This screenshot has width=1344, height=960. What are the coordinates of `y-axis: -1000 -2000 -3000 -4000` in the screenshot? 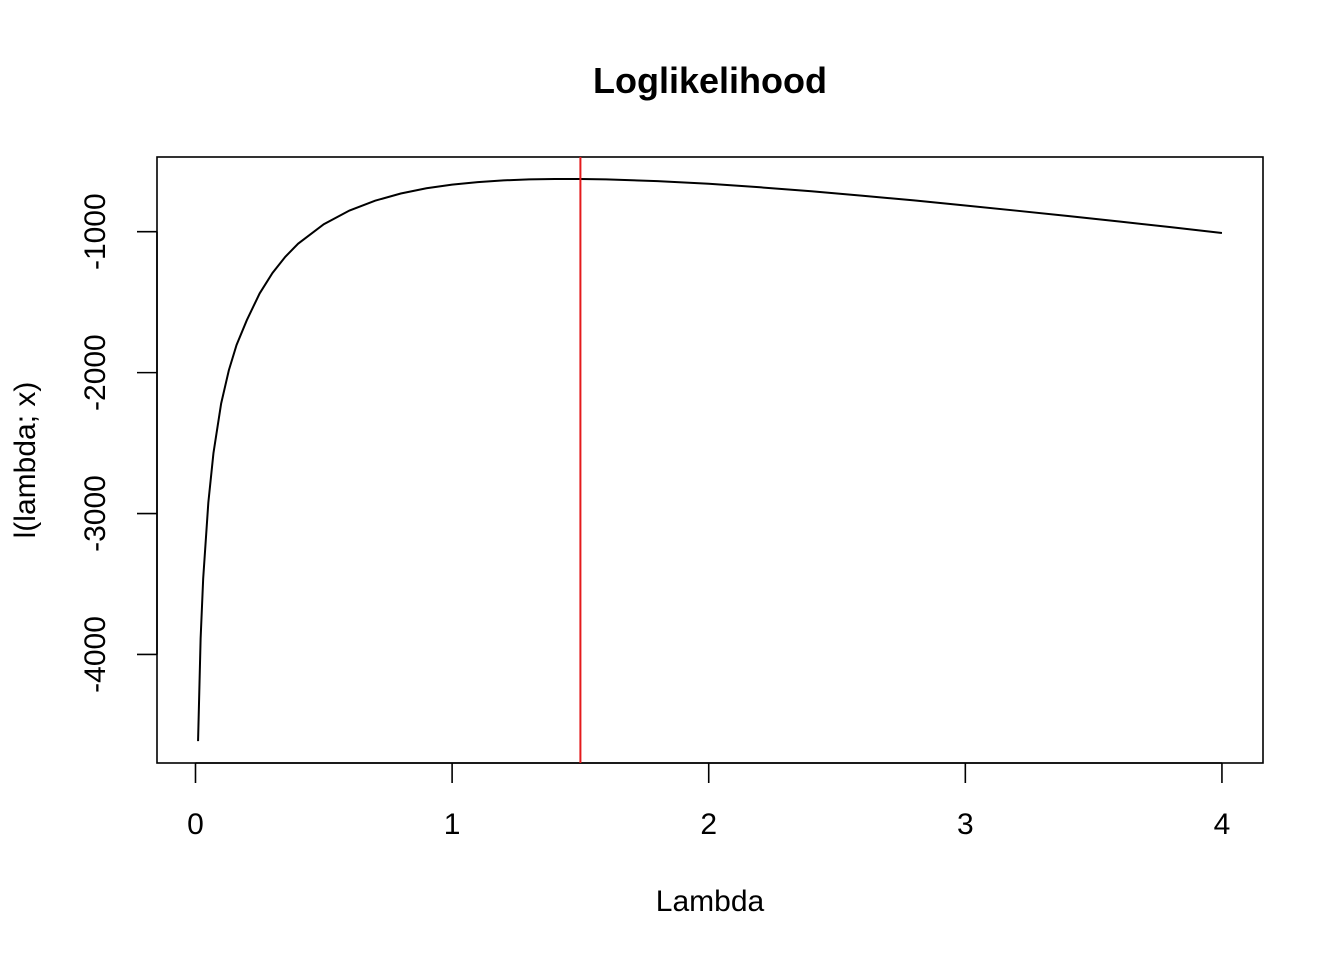 It's located at (118, 443).